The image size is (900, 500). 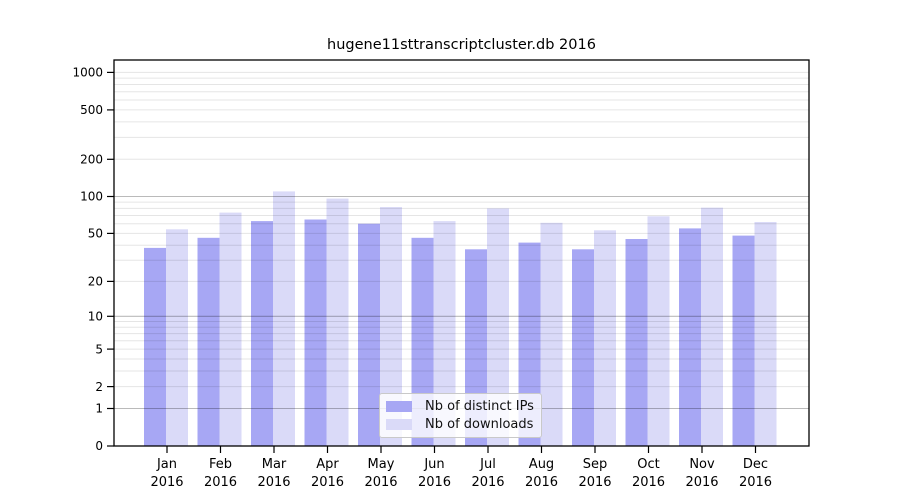 I want to click on legend-swatch-ips-icon, so click(x=399, y=406).